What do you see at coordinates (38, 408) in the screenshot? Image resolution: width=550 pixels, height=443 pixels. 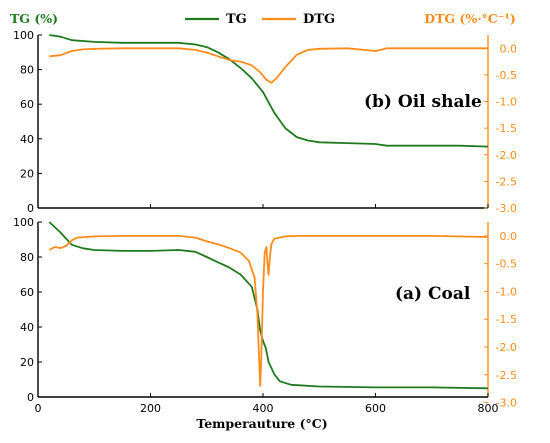 I see `coal-x-tick-label: 0` at bounding box center [38, 408].